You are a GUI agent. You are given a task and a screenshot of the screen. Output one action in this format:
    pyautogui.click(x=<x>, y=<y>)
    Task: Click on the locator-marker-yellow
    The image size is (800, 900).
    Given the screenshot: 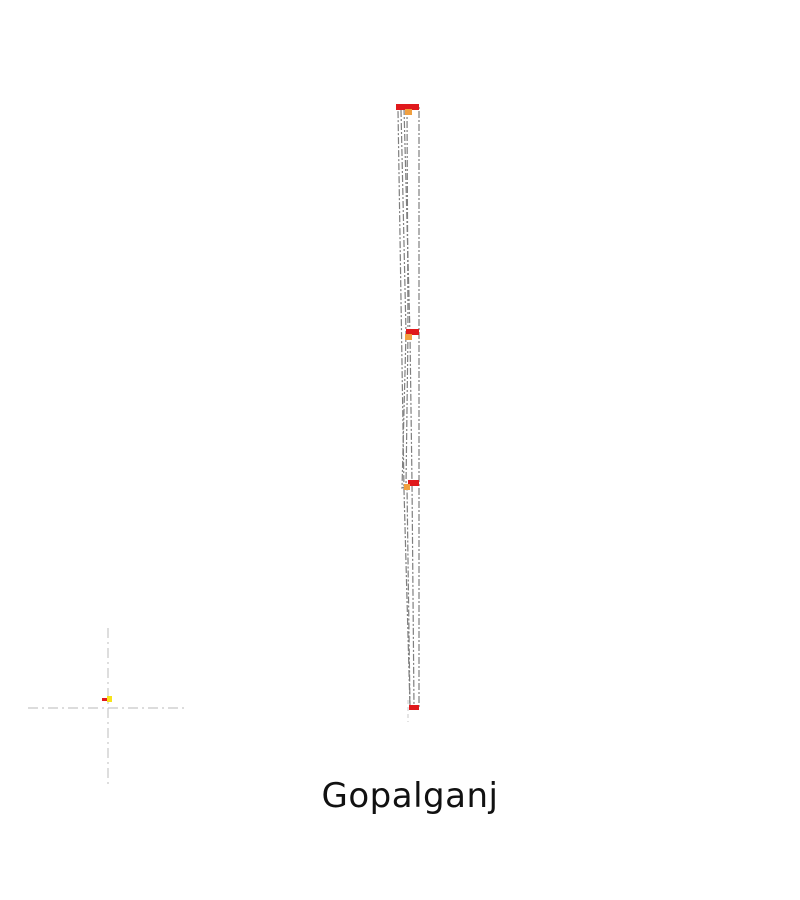 What is the action you would take?
    pyautogui.click(x=109, y=699)
    